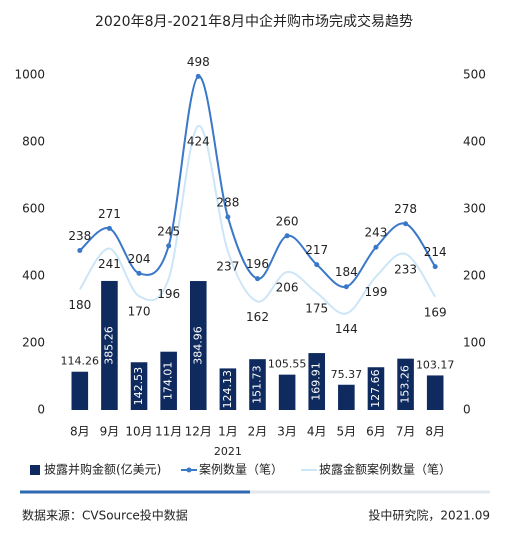 This screenshot has height=534, width=509. What do you see at coordinates (33, 343) in the screenshot?
I see `y-tick-label: 200` at bounding box center [33, 343].